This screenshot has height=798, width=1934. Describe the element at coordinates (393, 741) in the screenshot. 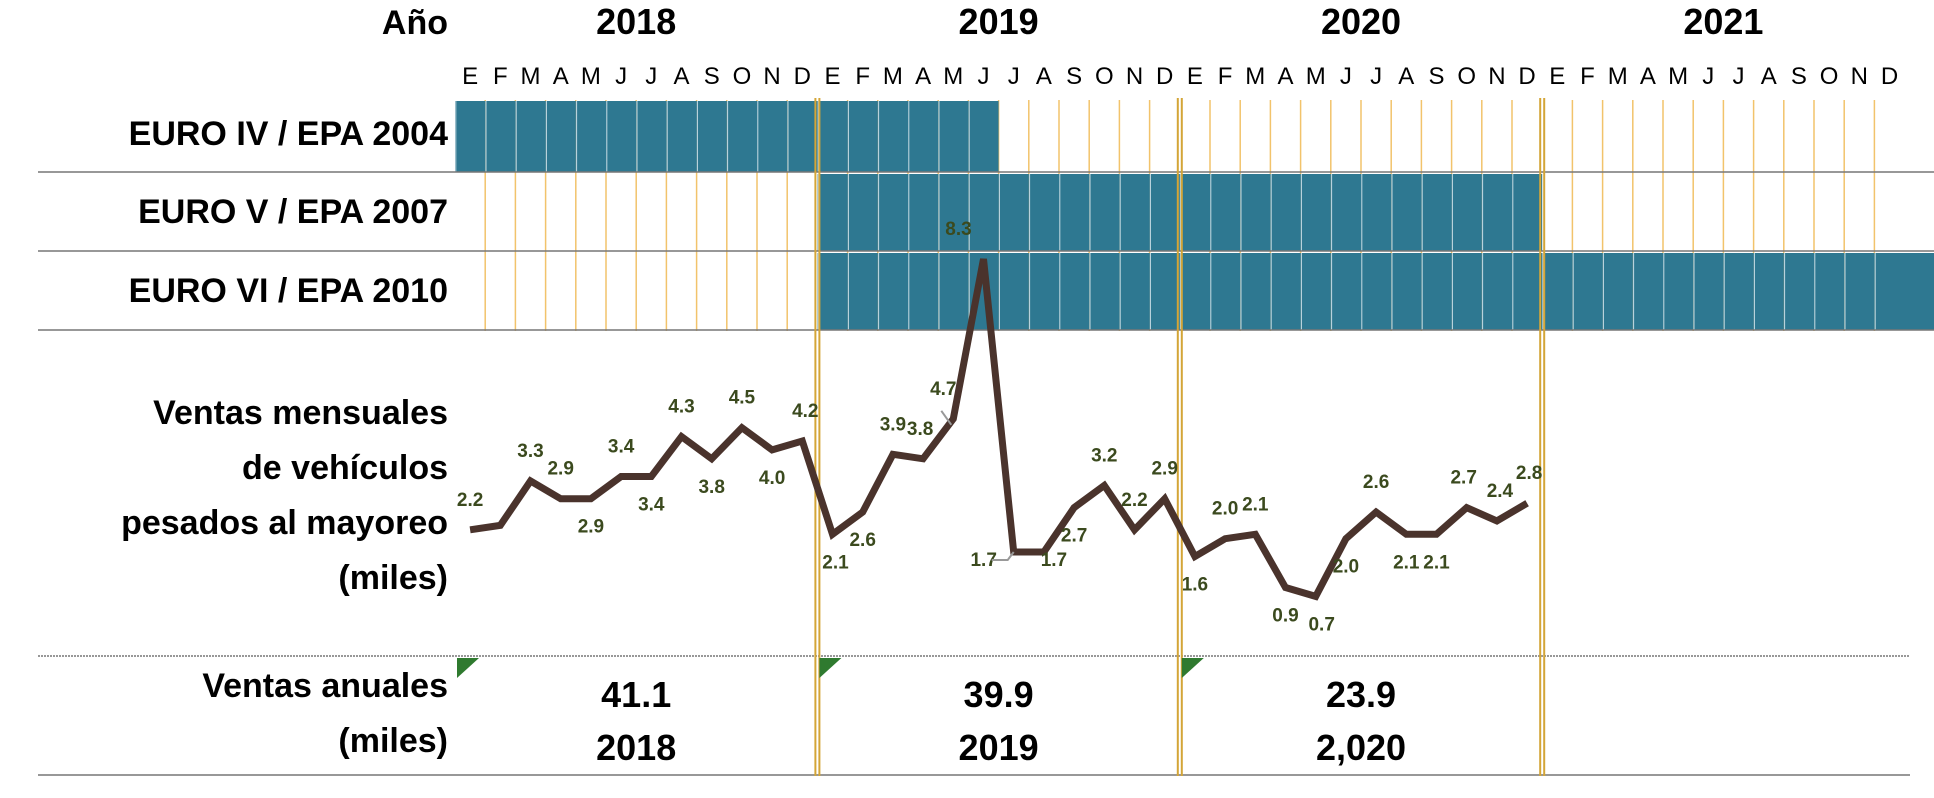

I see `annual-sales-label-line-2: (miles)` at that location.